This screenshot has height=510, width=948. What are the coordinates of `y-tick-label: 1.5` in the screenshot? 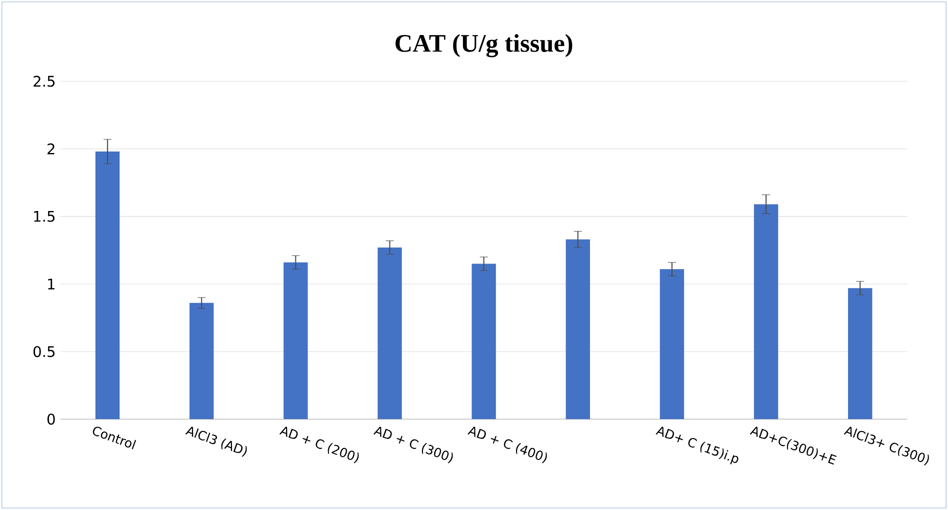 It's located at (44, 216).